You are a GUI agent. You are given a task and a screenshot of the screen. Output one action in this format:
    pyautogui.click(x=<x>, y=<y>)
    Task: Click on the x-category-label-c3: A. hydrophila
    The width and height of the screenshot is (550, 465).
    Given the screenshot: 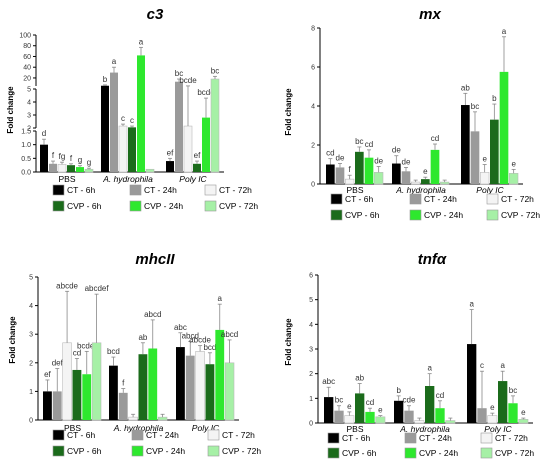 What is the action you would take?
    pyautogui.click(x=127, y=179)
    